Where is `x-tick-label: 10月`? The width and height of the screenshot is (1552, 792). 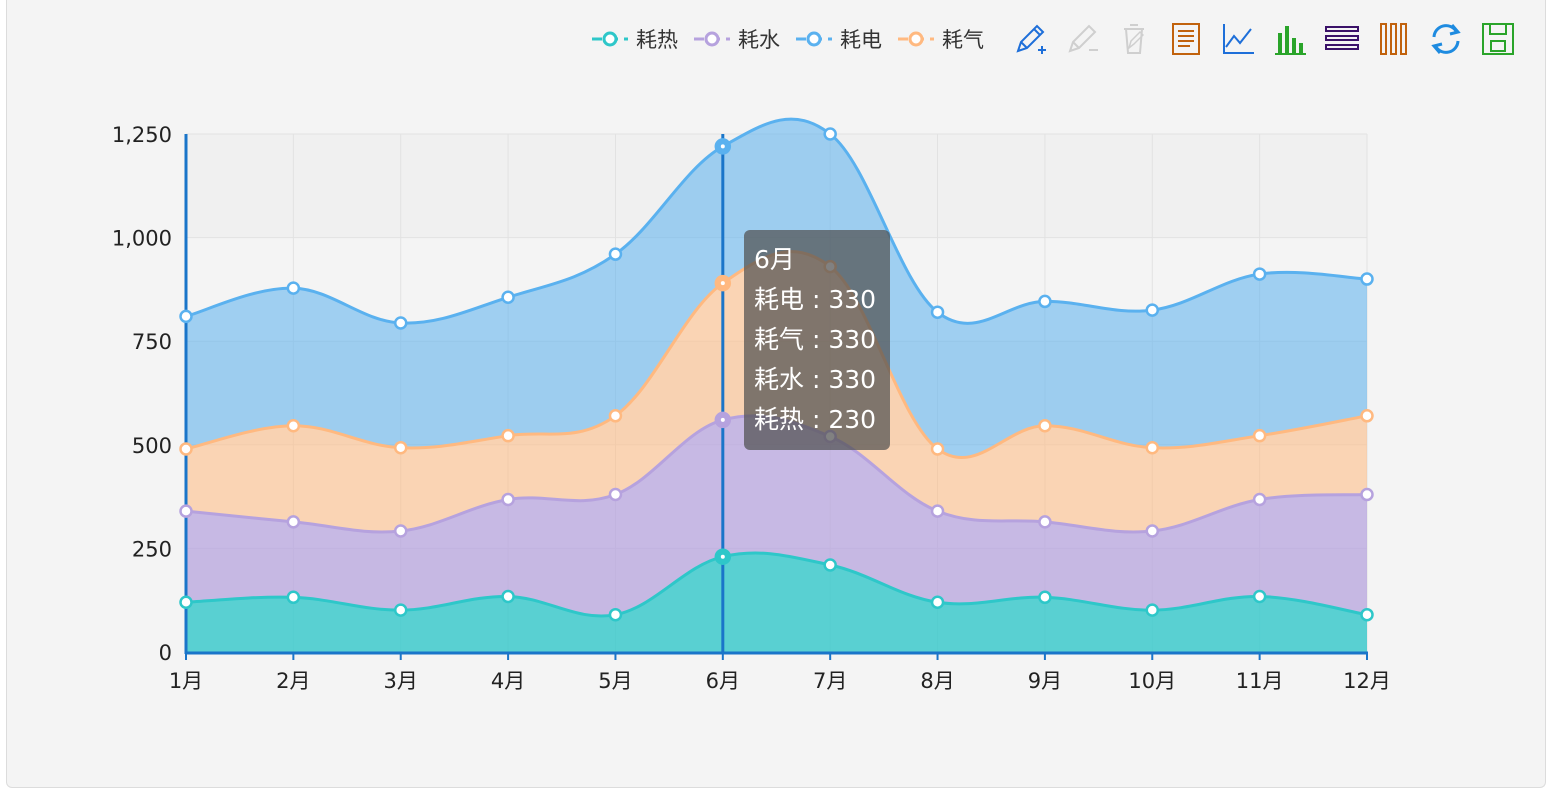
x-tick-label: 10月 is located at coordinates (1152, 681).